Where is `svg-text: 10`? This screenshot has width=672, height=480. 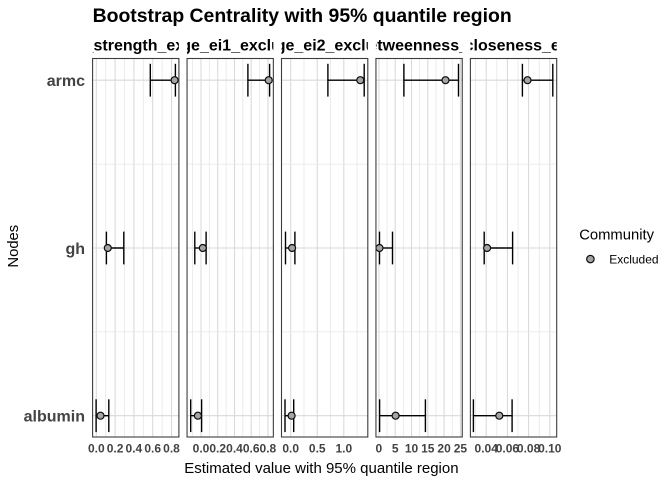
svg-text: 10 is located at coordinates (412, 448).